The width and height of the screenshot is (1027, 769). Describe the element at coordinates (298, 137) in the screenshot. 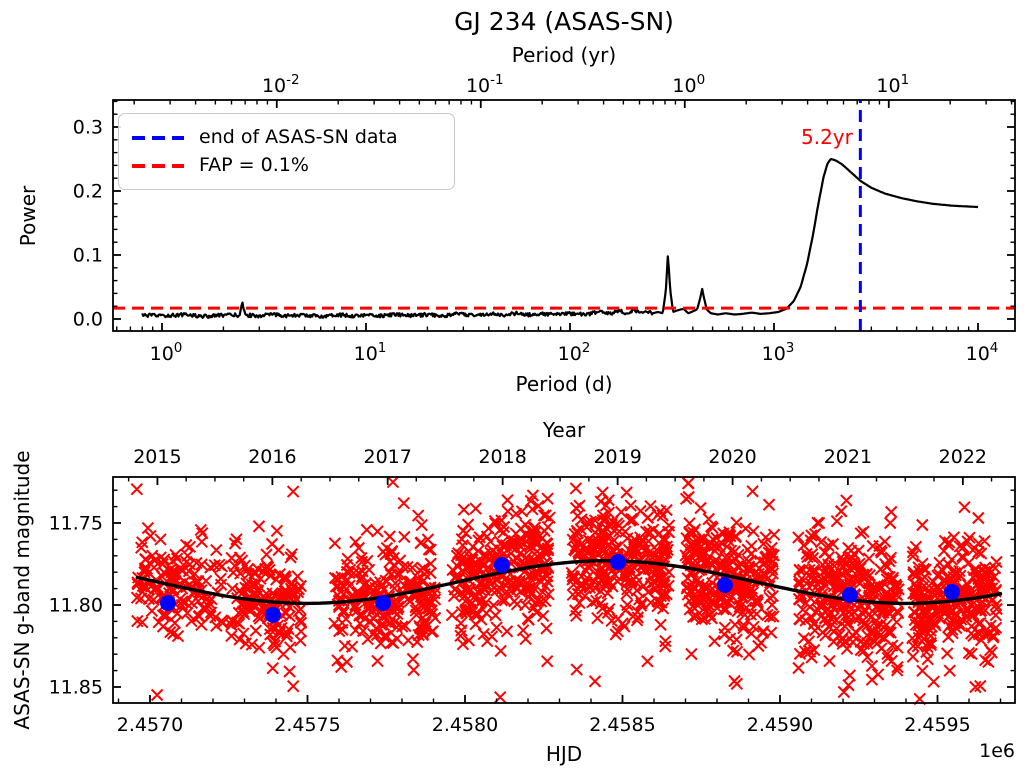

I see `legend-label-end-of-data: end of ASAS-SN data` at that location.